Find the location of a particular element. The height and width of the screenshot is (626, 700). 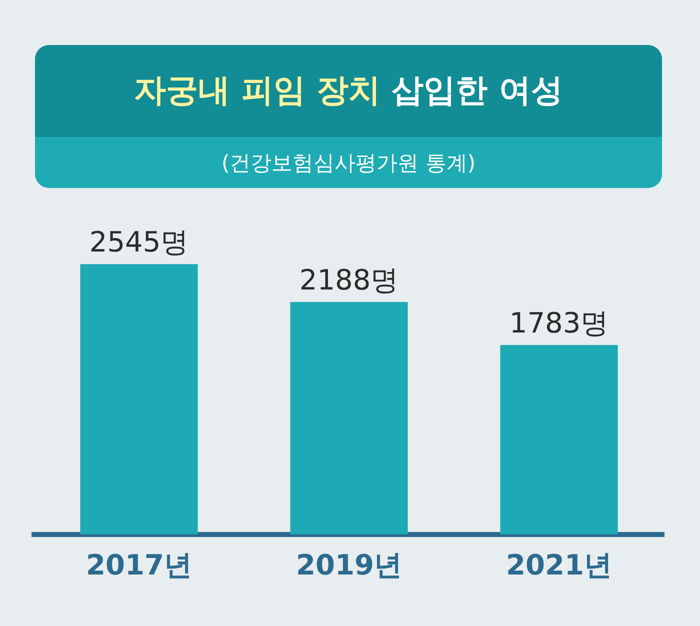

data-label: 2188명 is located at coordinates (349, 279).